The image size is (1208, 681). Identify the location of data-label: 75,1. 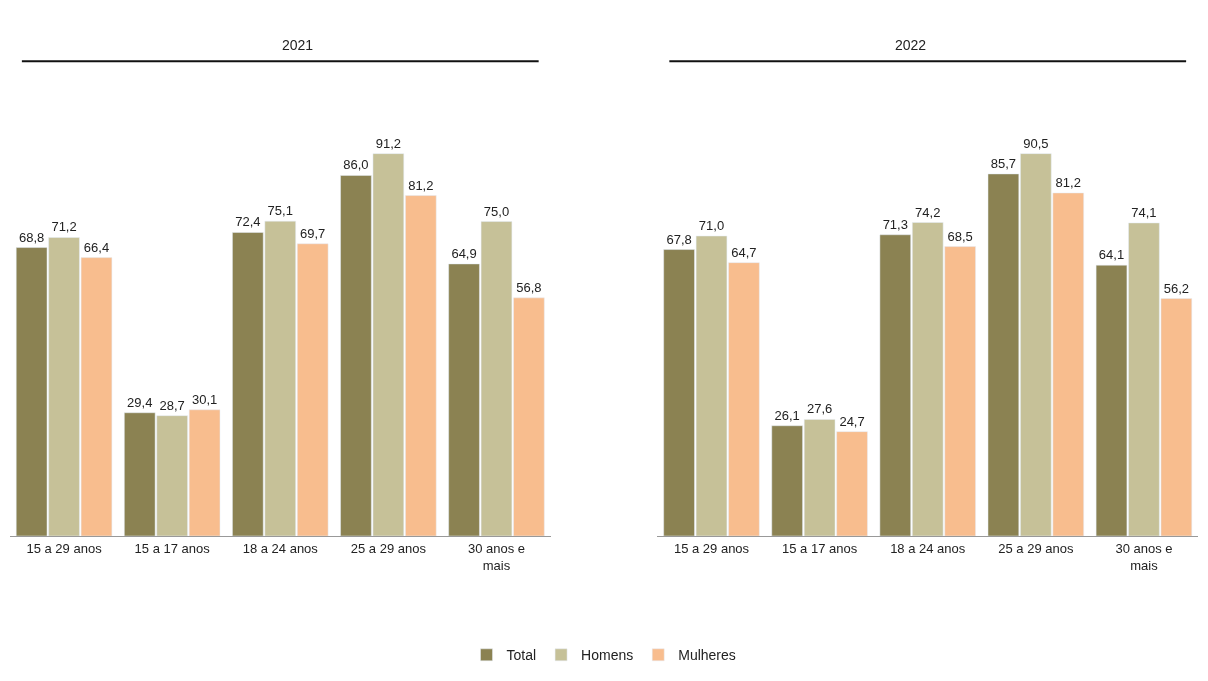
(280, 211).